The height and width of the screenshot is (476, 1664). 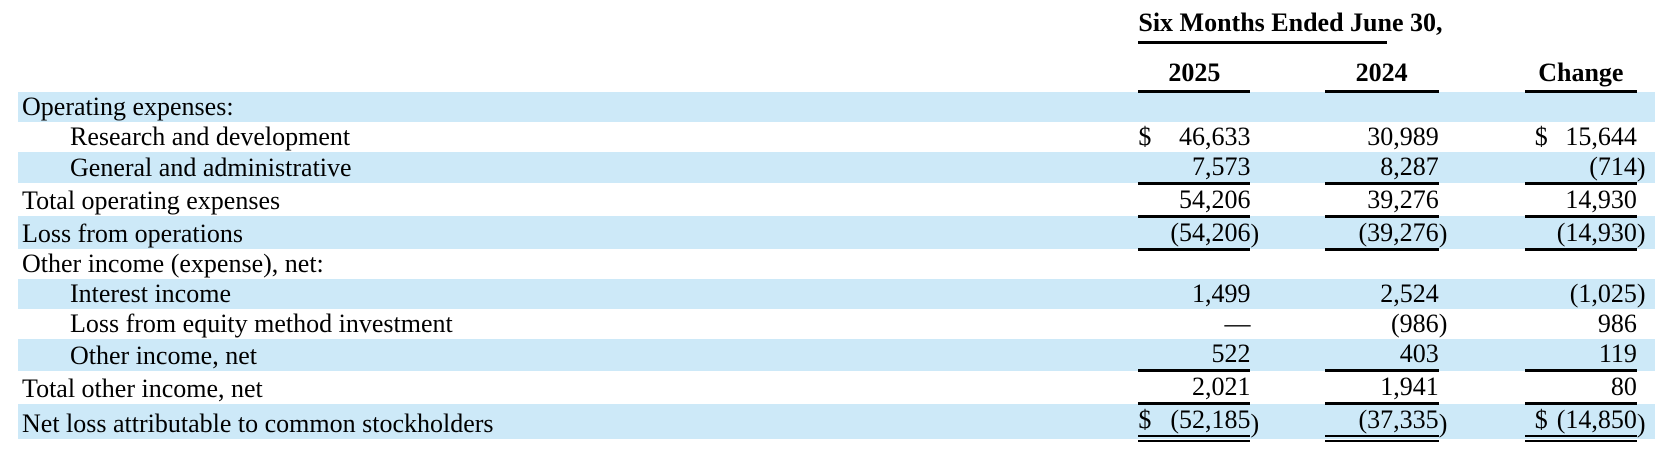 What do you see at coordinates (150, 293) in the screenshot?
I see `row-label: Interest income` at bounding box center [150, 293].